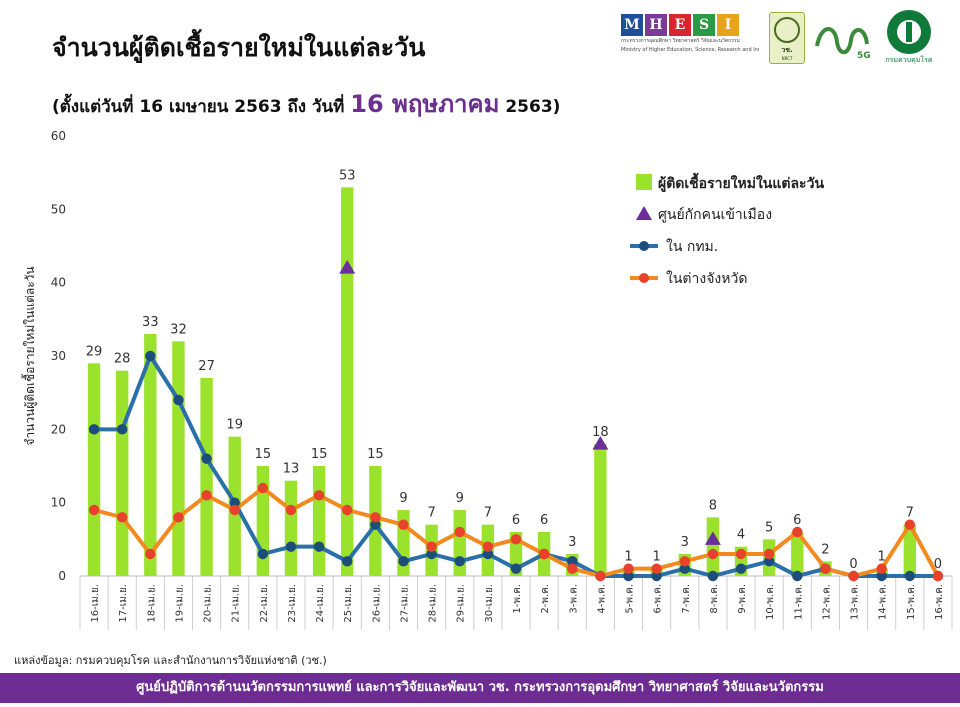  I want to click on mhesi-letter: H, so click(656, 25).